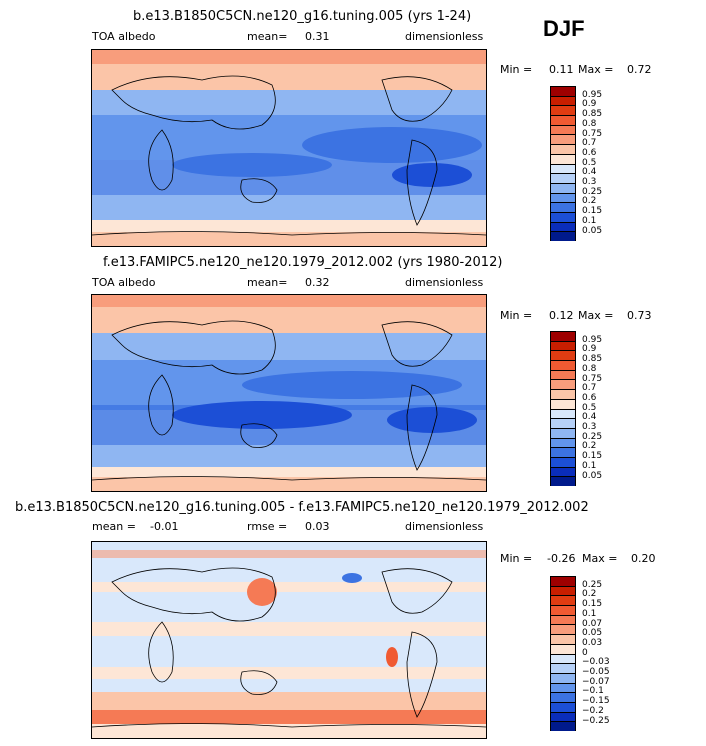 The width and height of the screenshot is (706, 746). I want to click on season-label: DJF, so click(564, 28).